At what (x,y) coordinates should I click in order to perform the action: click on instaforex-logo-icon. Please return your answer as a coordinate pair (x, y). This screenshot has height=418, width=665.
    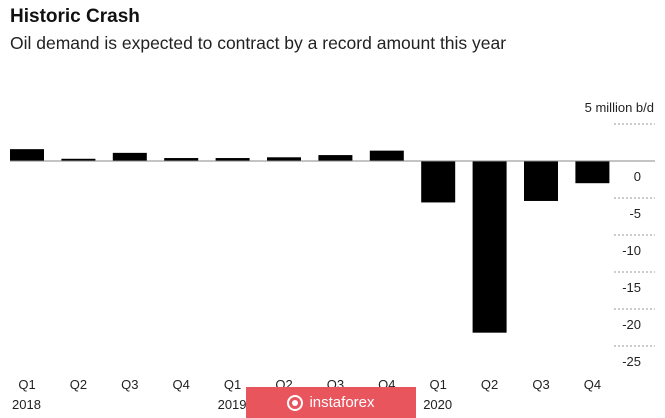
    Looking at the image, I should click on (295, 402).